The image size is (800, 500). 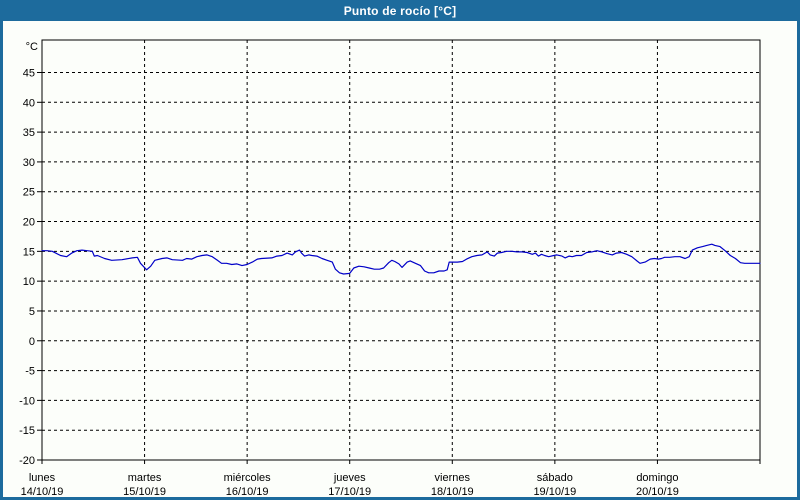 What do you see at coordinates (42, 478) in the screenshot?
I see `x-weekday-label: lunes` at bounding box center [42, 478].